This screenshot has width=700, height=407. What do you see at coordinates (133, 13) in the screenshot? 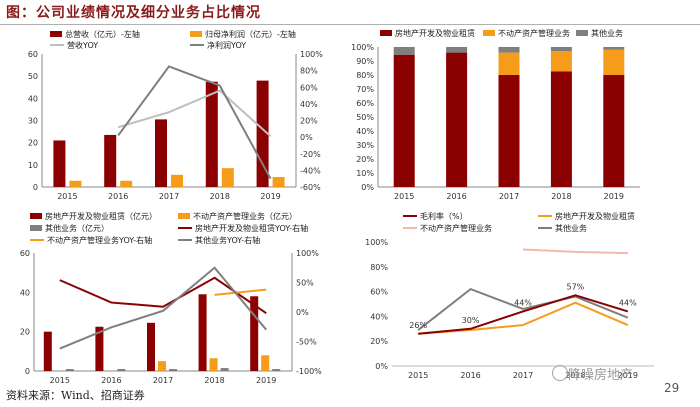
I see `page-title: 图：公司业绩情况及细分业务占比情况` at bounding box center [133, 13].